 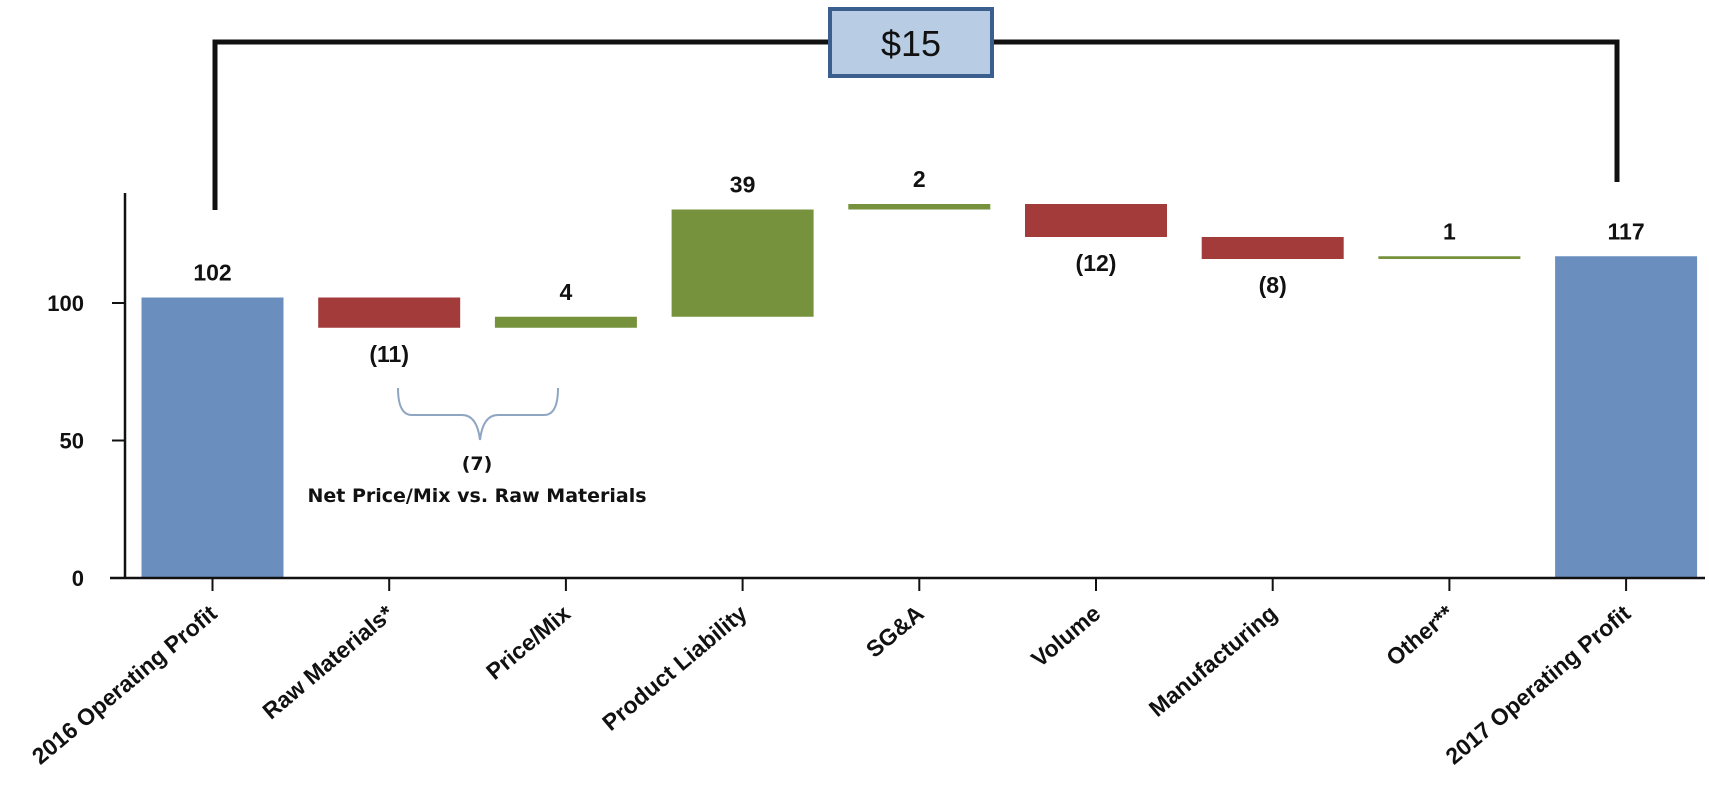 What do you see at coordinates (78, 578) in the screenshot?
I see `y-tick-label: 0` at bounding box center [78, 578].